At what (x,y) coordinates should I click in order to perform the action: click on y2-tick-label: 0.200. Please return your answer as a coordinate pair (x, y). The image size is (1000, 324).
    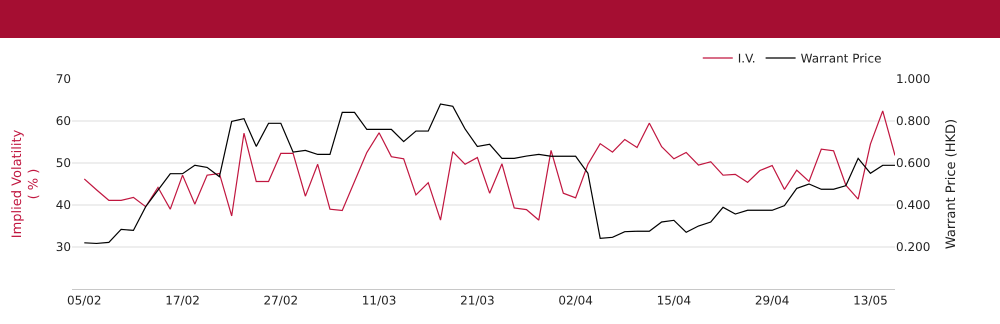
    Looking at the image, I should click on (913, 247).